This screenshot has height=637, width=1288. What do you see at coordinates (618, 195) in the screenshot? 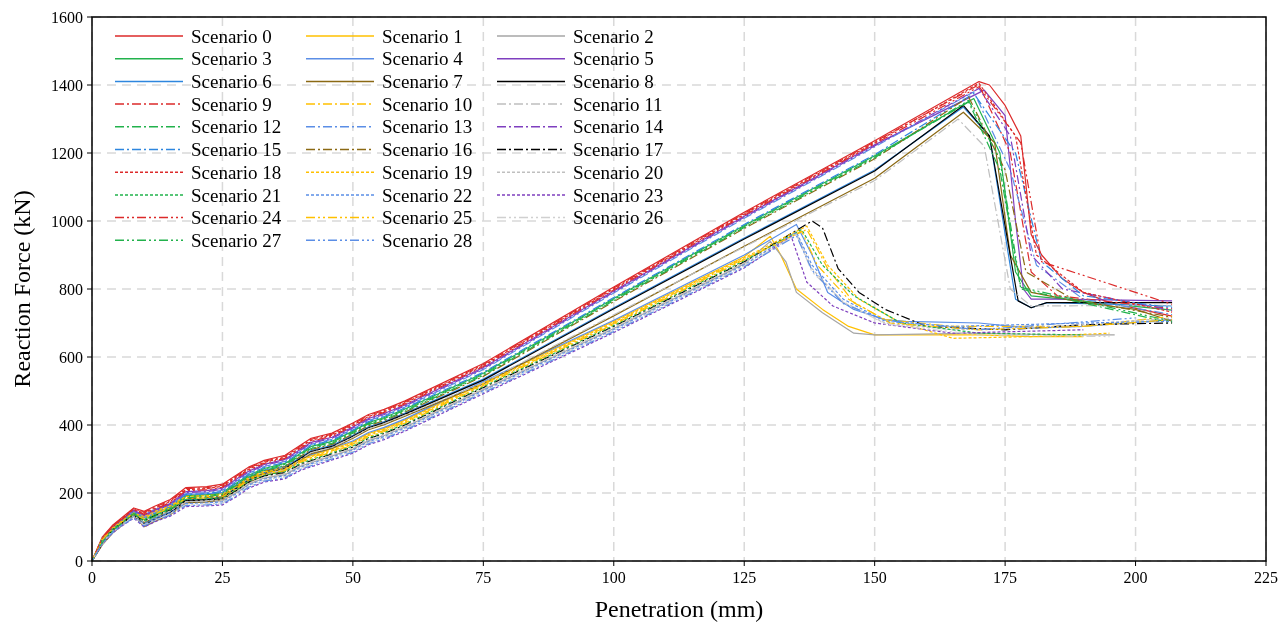
I see `legend-label: Scenario 23` at bounding box center [618, 195].